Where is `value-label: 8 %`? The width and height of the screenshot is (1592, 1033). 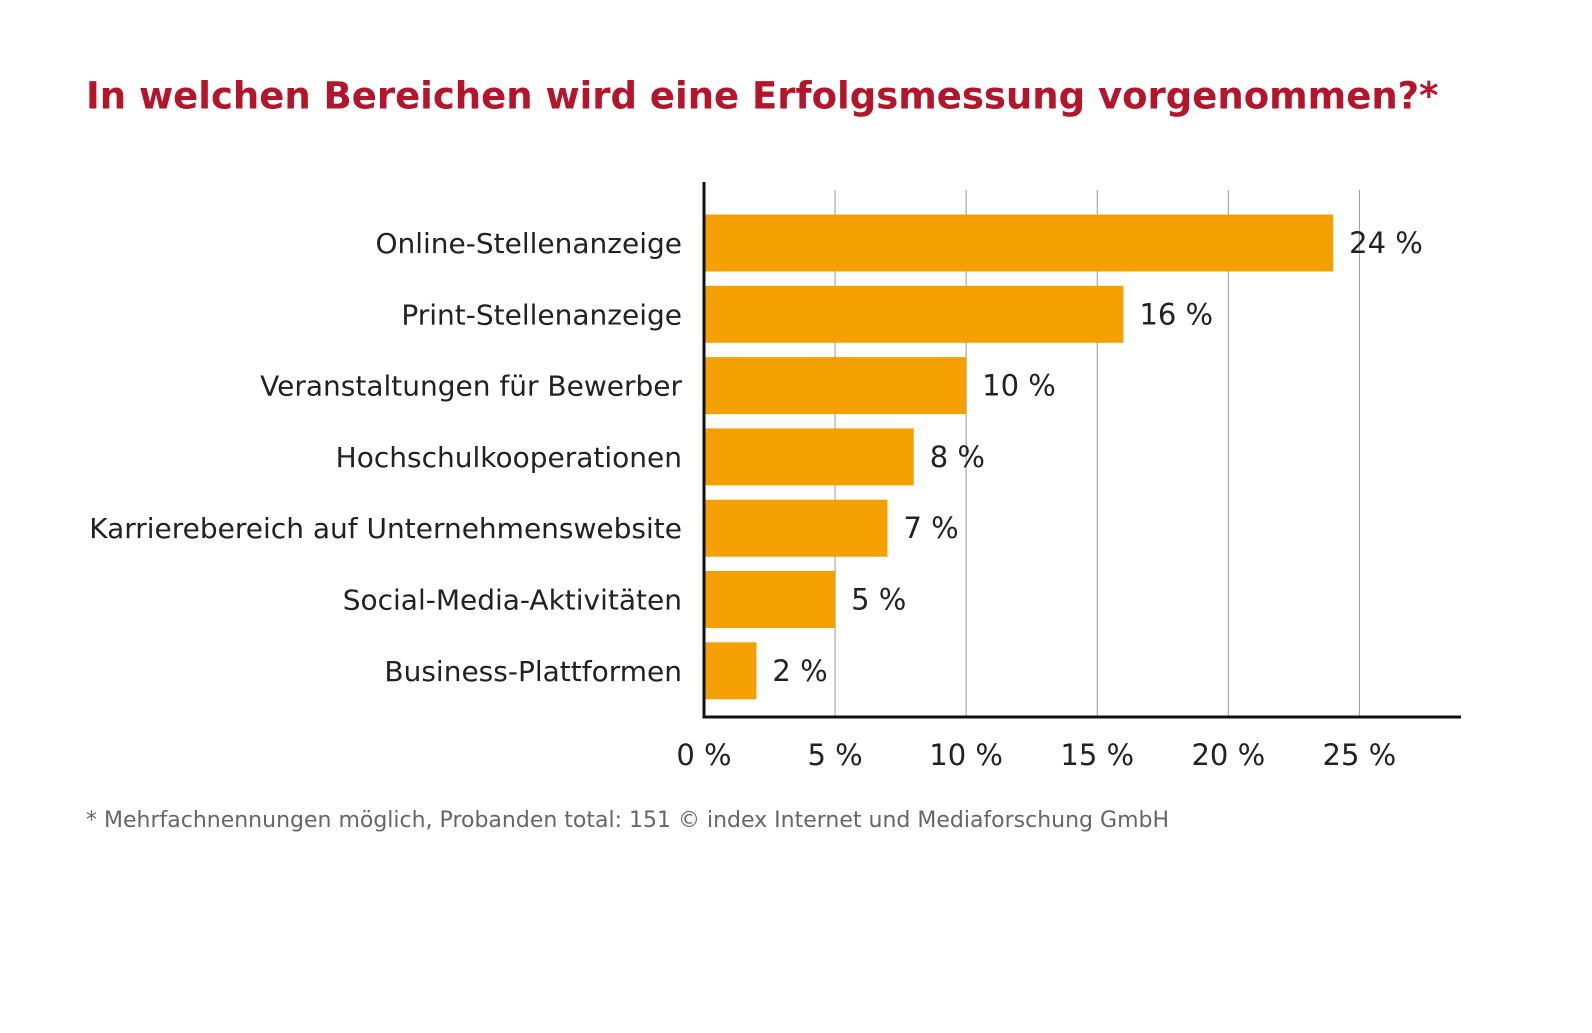
value-label: 8 % is located at coordinates (957, 457).